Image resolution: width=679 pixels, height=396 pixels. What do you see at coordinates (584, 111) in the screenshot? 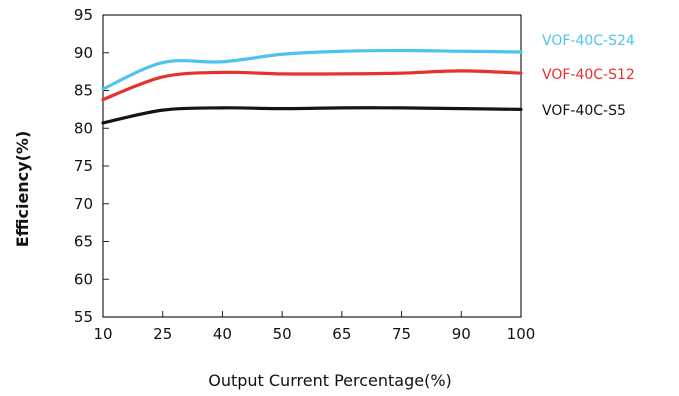
I see `legend-item-vof-40c-s5: VOF-40C-S5` at bounding box center [584, 111].